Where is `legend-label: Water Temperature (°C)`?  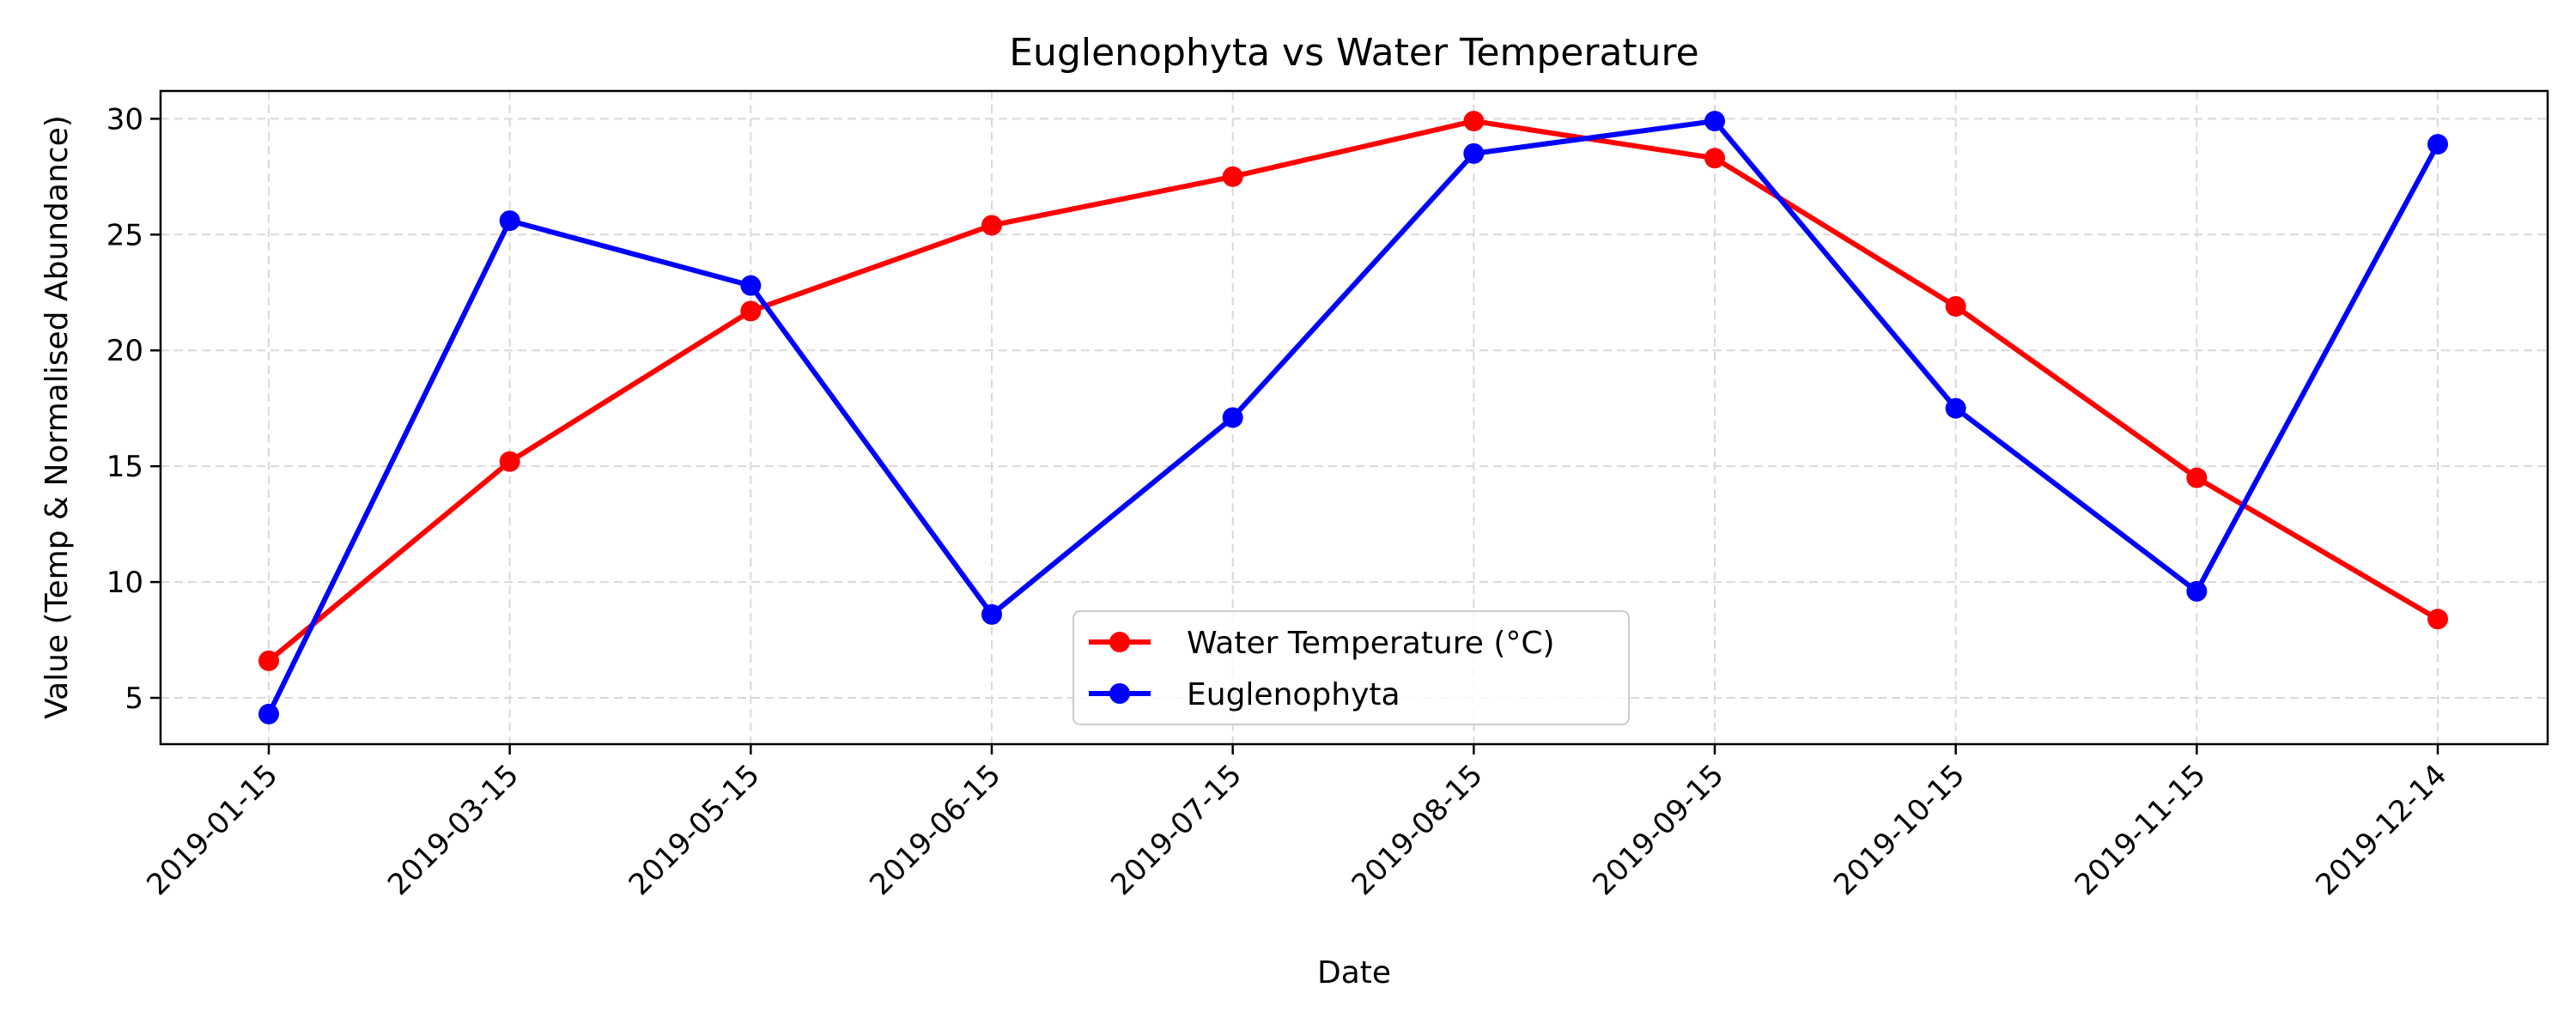 legend-label: Water Temperature (°C) is located at coordinates (1371, 643).